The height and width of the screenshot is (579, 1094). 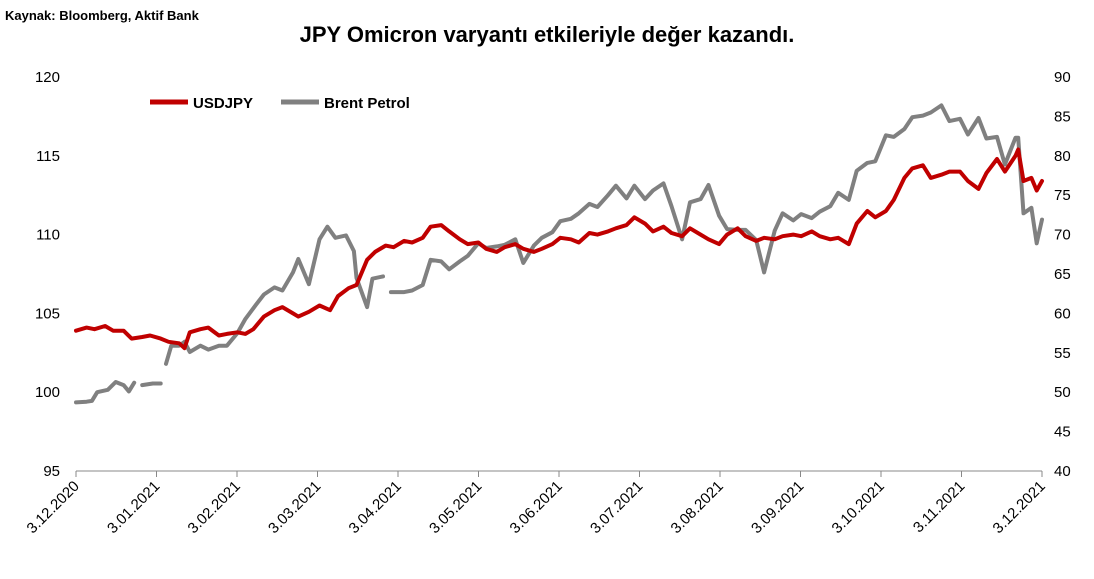 I want to click on x-tick-label: 3.12.2021, so click(x=1019, y=507).